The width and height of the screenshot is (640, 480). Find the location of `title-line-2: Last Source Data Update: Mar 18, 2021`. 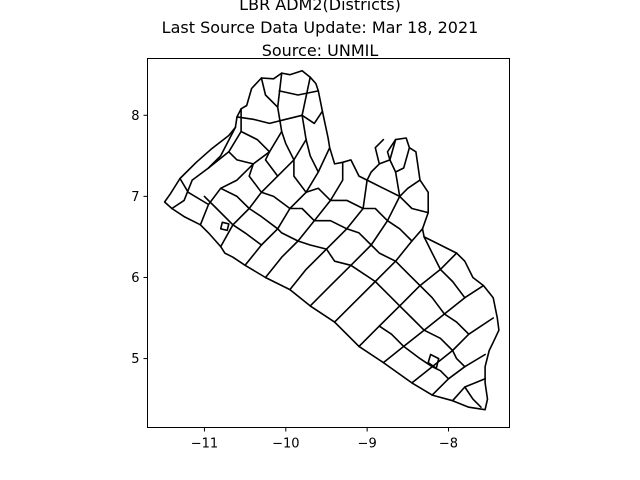

title-line-2: Last Source Data Update: Mar 18, 2021 is located at coordinates (320, 27).